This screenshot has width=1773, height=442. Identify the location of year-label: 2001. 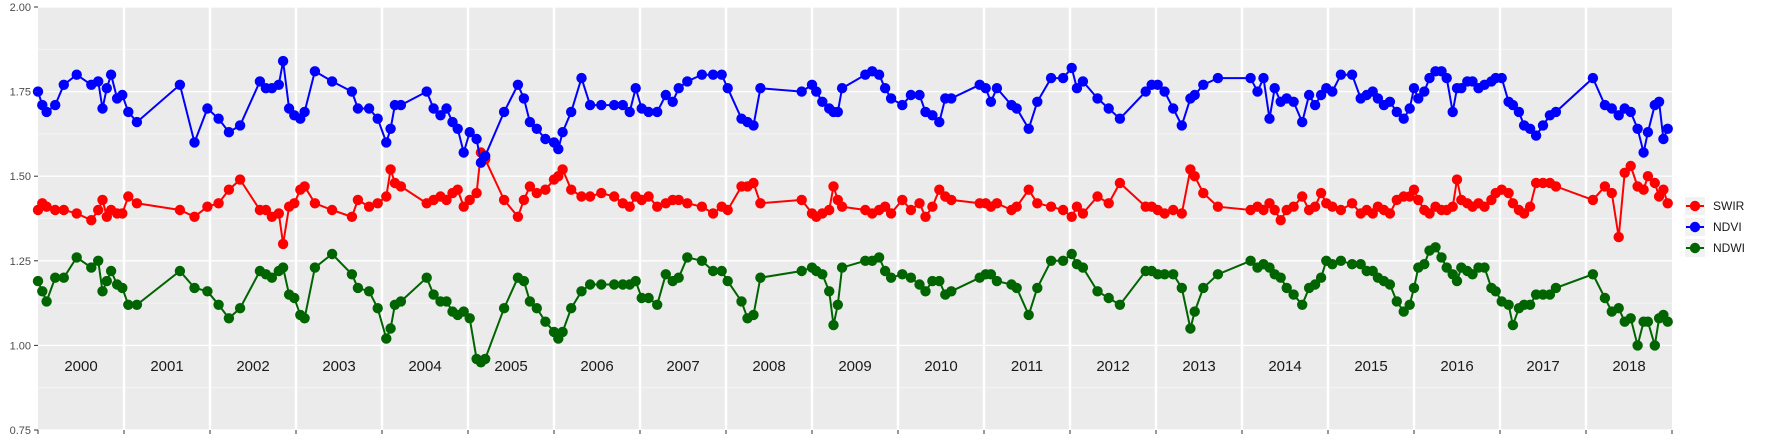
(166, 366).